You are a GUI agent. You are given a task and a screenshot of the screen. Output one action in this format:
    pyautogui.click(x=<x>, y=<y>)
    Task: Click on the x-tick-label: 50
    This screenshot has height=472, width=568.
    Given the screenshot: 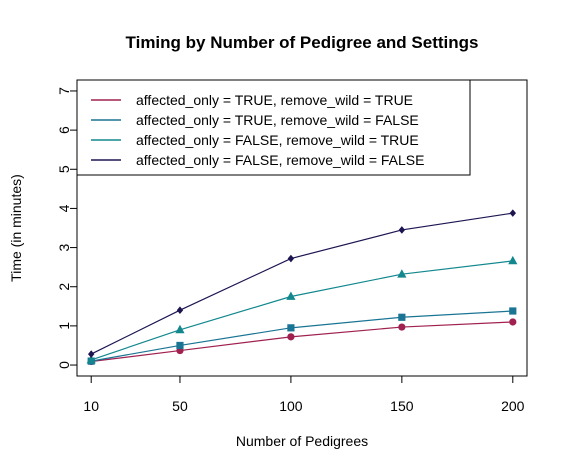 What is the action you would take?
    pyautogui.click(x=180, y=406)
    